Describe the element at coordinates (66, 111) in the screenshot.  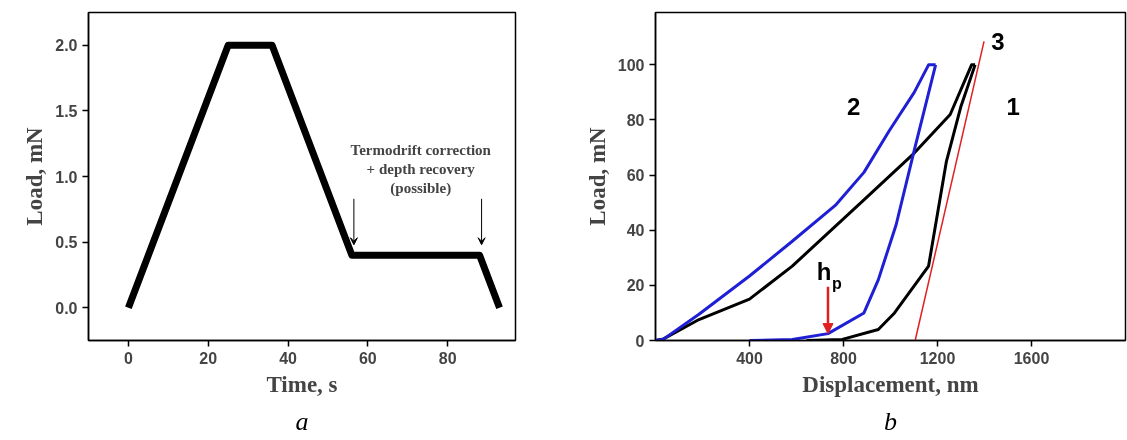
I see `y-tick-label: 1.5` at that location.